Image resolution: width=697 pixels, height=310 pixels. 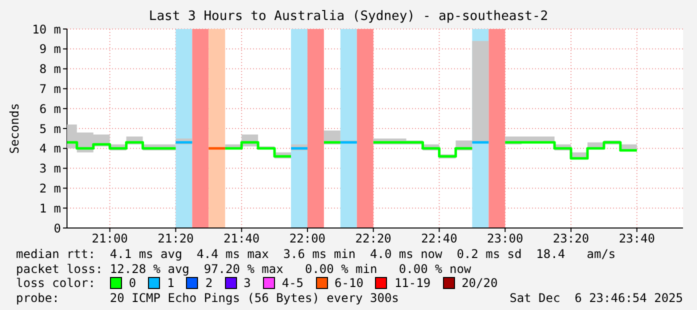 I want to click on x-tick-label: 22:20, so click(x=373, y=239).